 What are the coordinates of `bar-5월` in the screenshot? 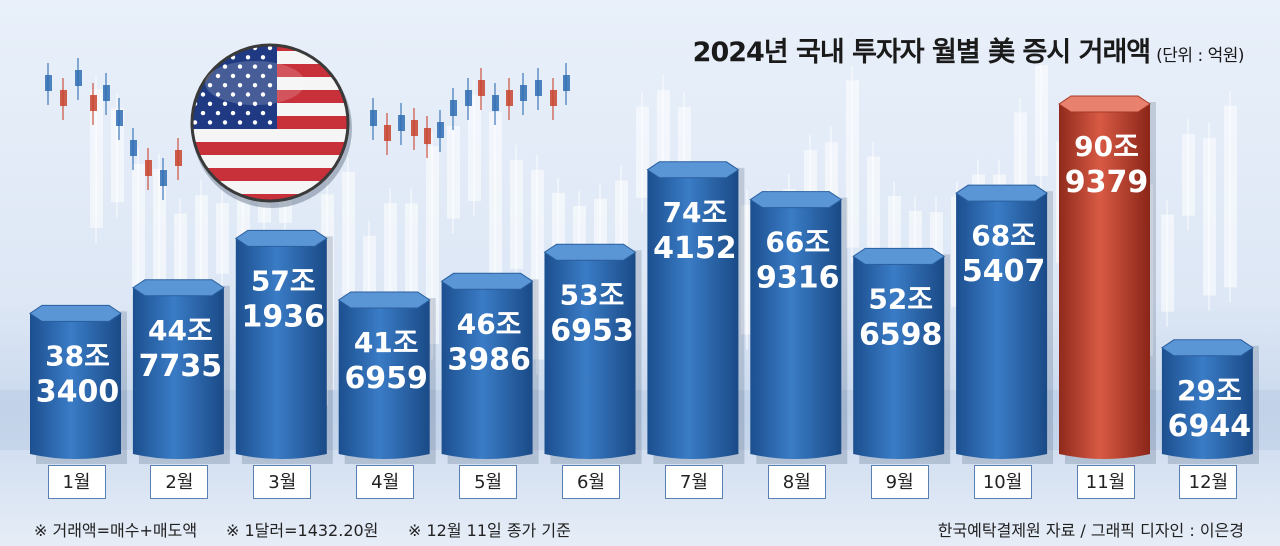 It's located at (489, 368).